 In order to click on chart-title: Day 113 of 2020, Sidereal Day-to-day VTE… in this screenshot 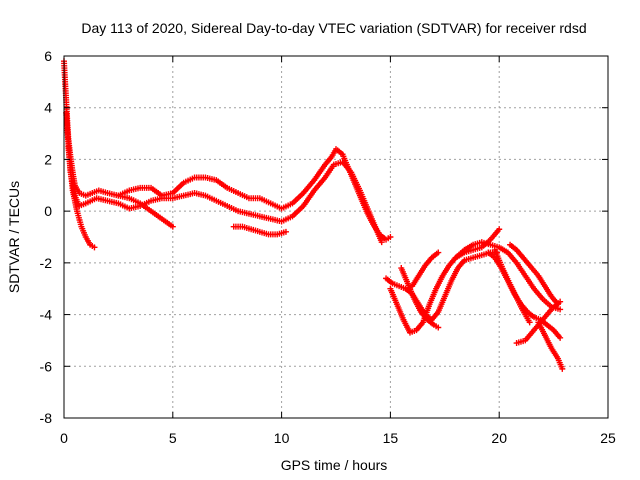, I will do `click(333, 28)`.